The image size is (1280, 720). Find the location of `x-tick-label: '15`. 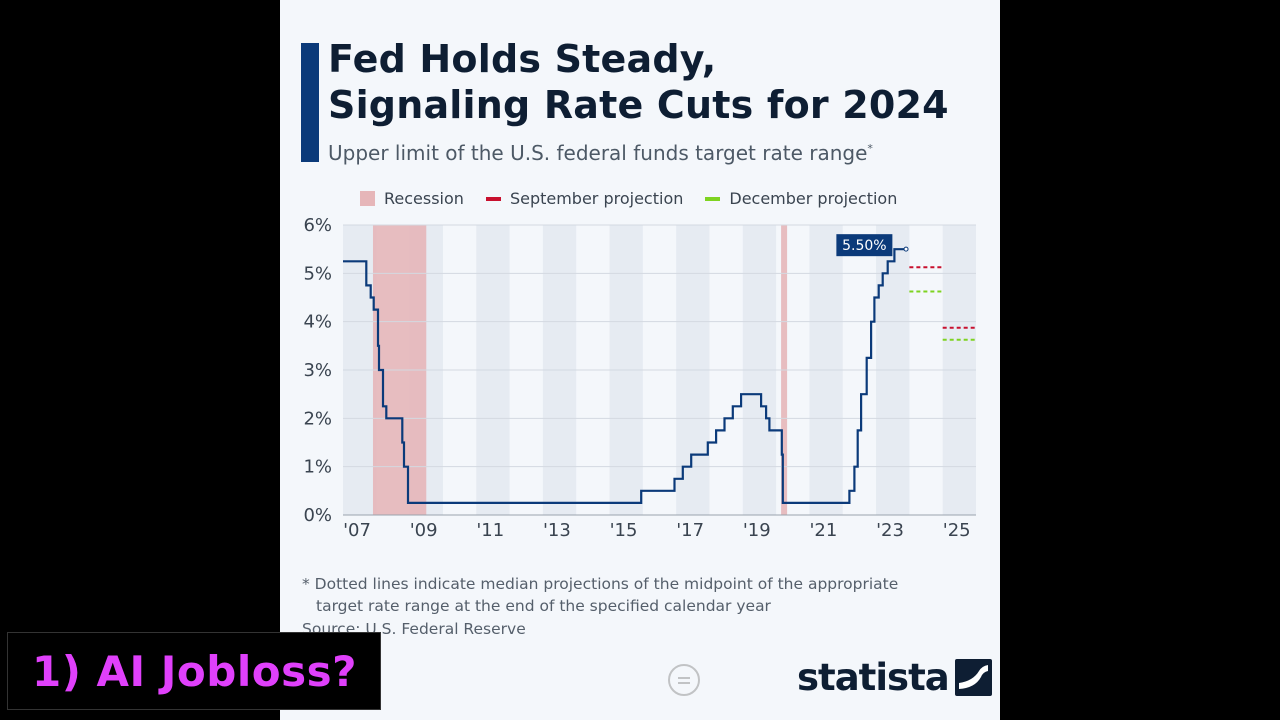

x-tick-label: '15 is located at coordinates (624, 530).